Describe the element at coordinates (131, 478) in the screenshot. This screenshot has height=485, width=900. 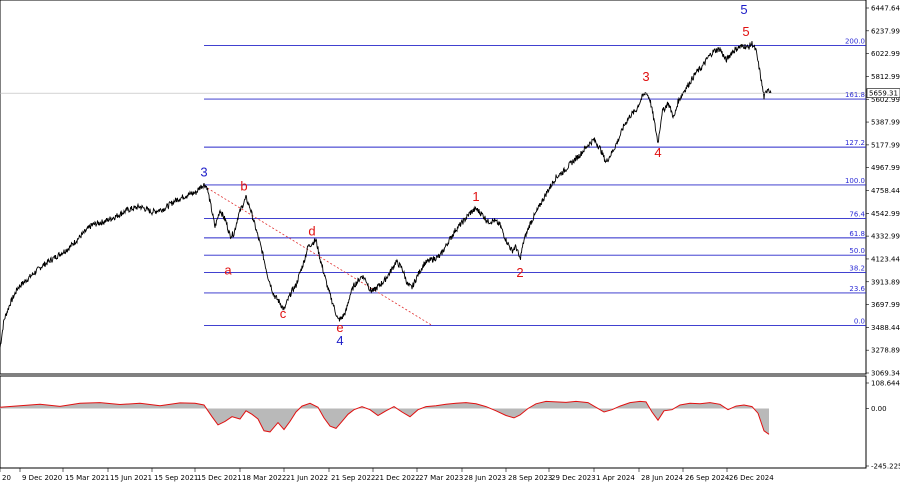
I see `x-tick-label: 15 Jun 2021` at that location.